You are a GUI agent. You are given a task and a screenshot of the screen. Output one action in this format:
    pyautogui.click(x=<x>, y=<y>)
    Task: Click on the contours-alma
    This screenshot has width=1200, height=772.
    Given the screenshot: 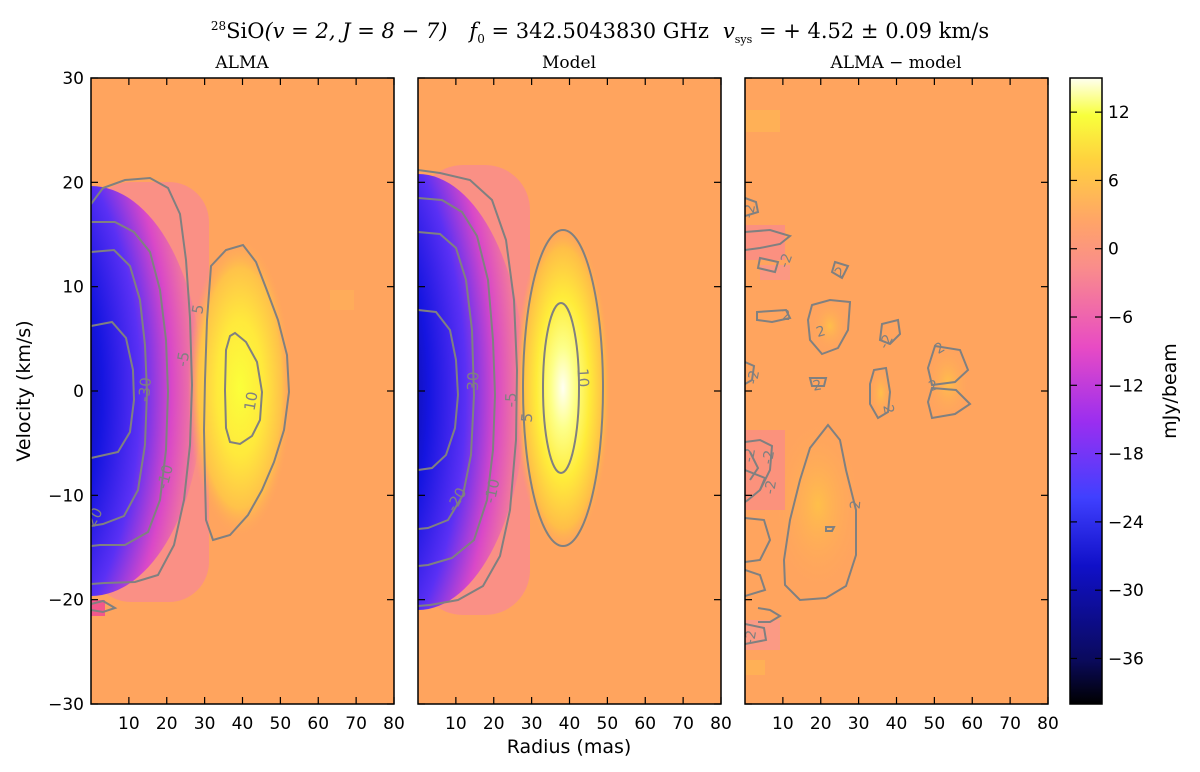 What is the action you would take?
    pyautogui.click(x=191, y=395)
    